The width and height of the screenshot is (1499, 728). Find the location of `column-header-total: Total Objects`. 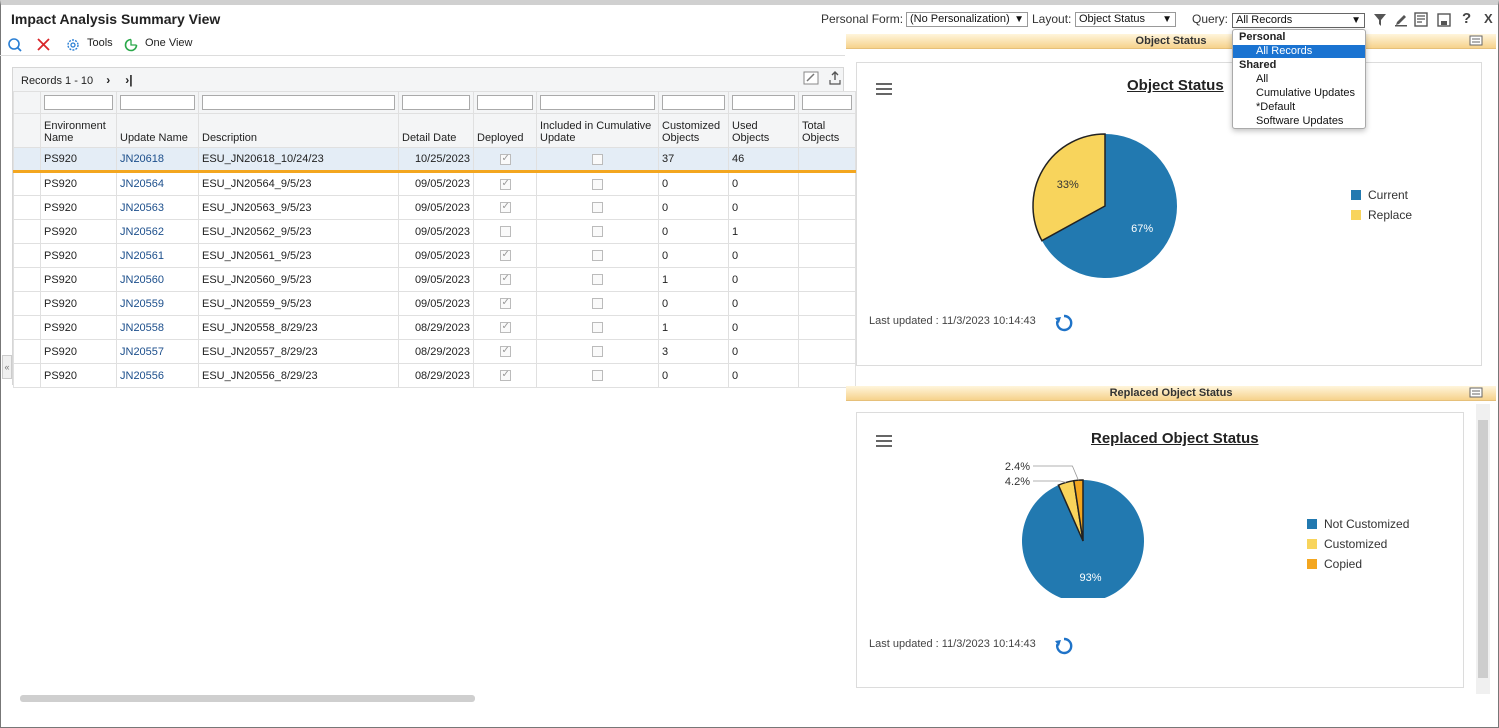

column-header-total: Total Objects is located at coordinates (827, 130).